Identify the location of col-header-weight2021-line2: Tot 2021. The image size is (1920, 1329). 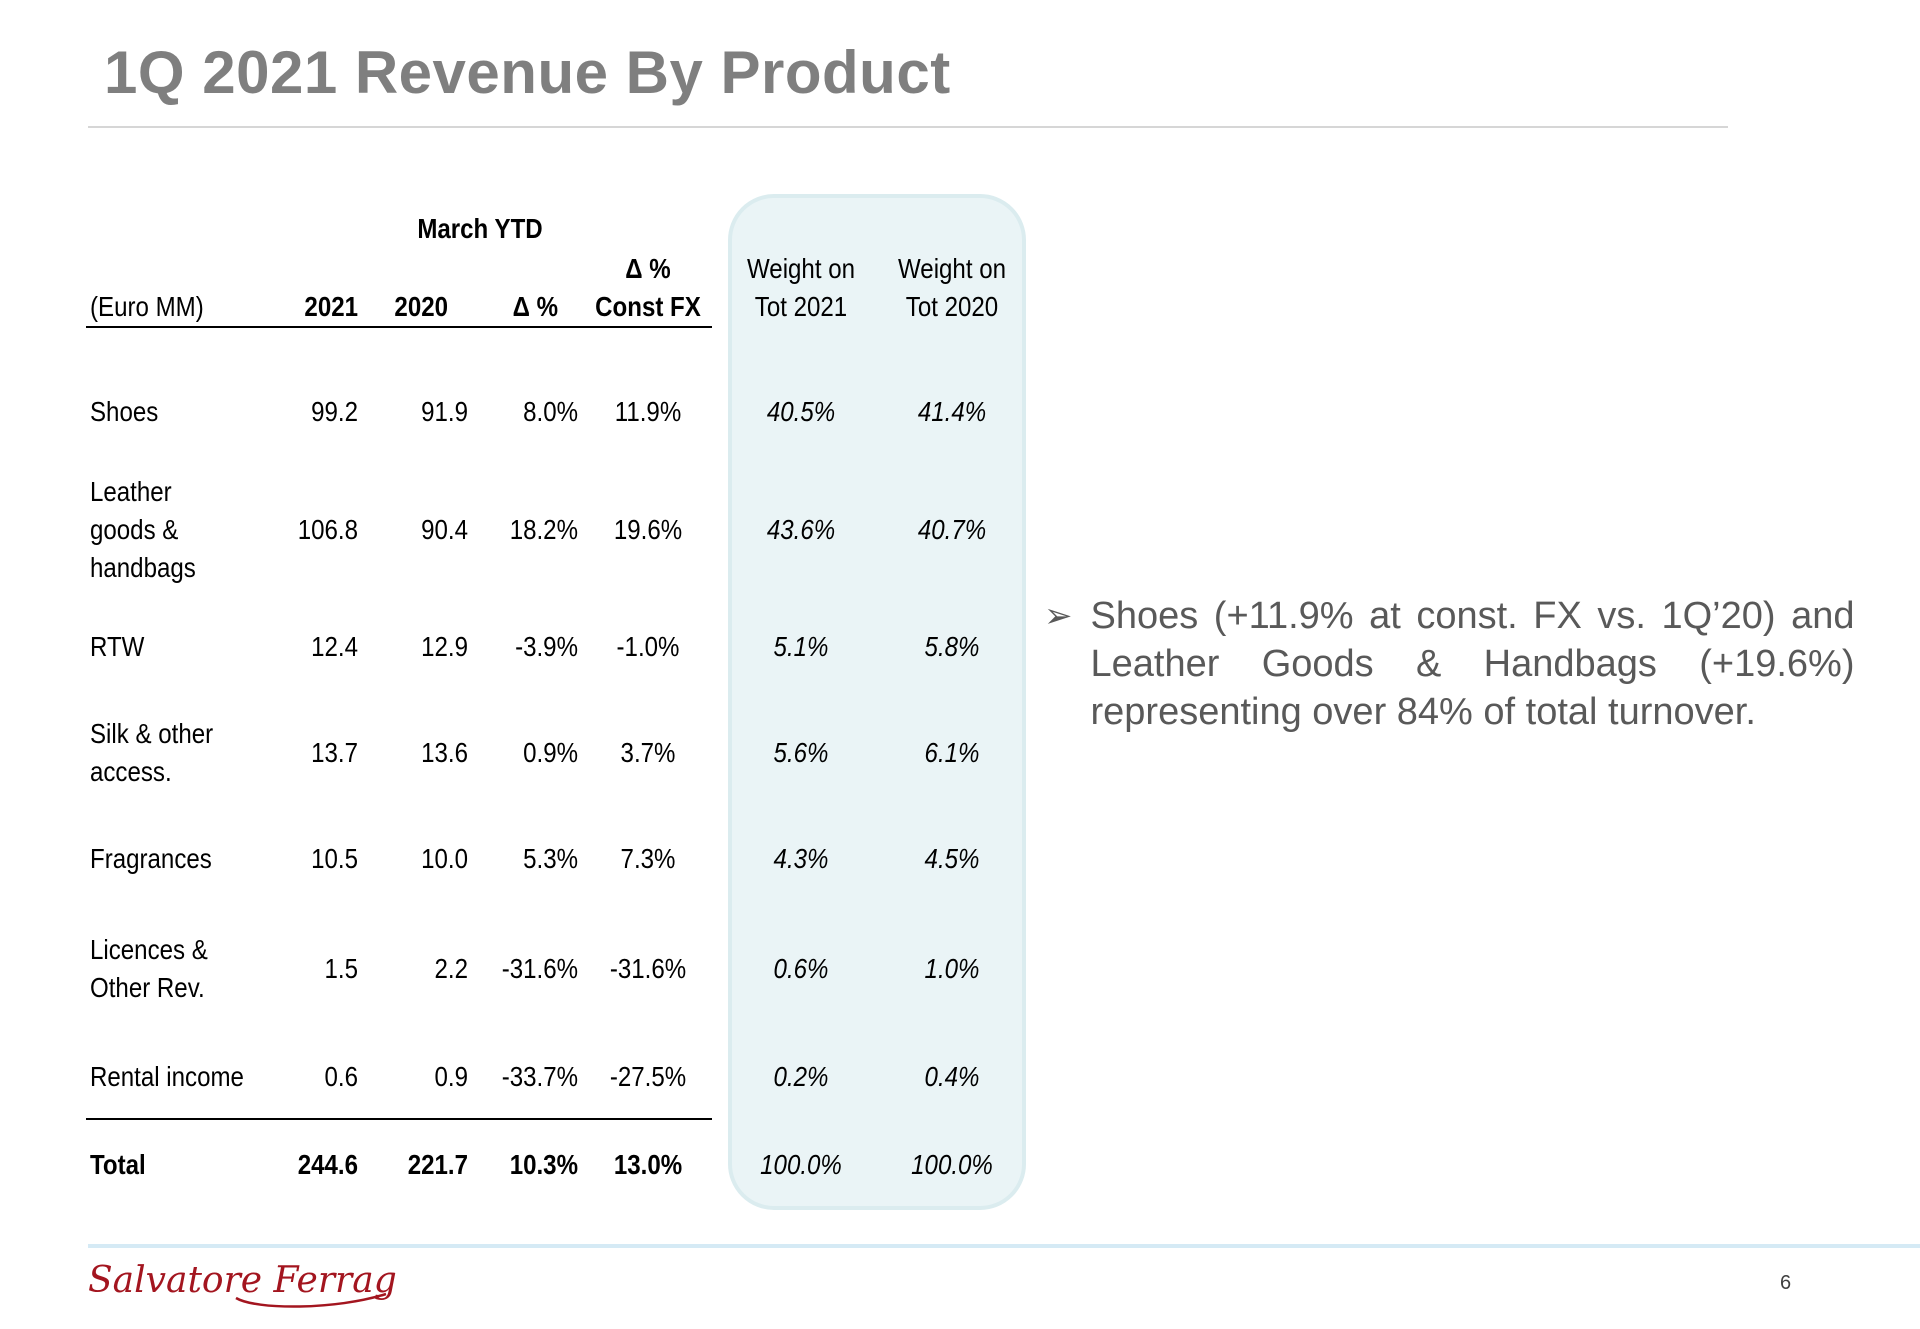
(801, 306).